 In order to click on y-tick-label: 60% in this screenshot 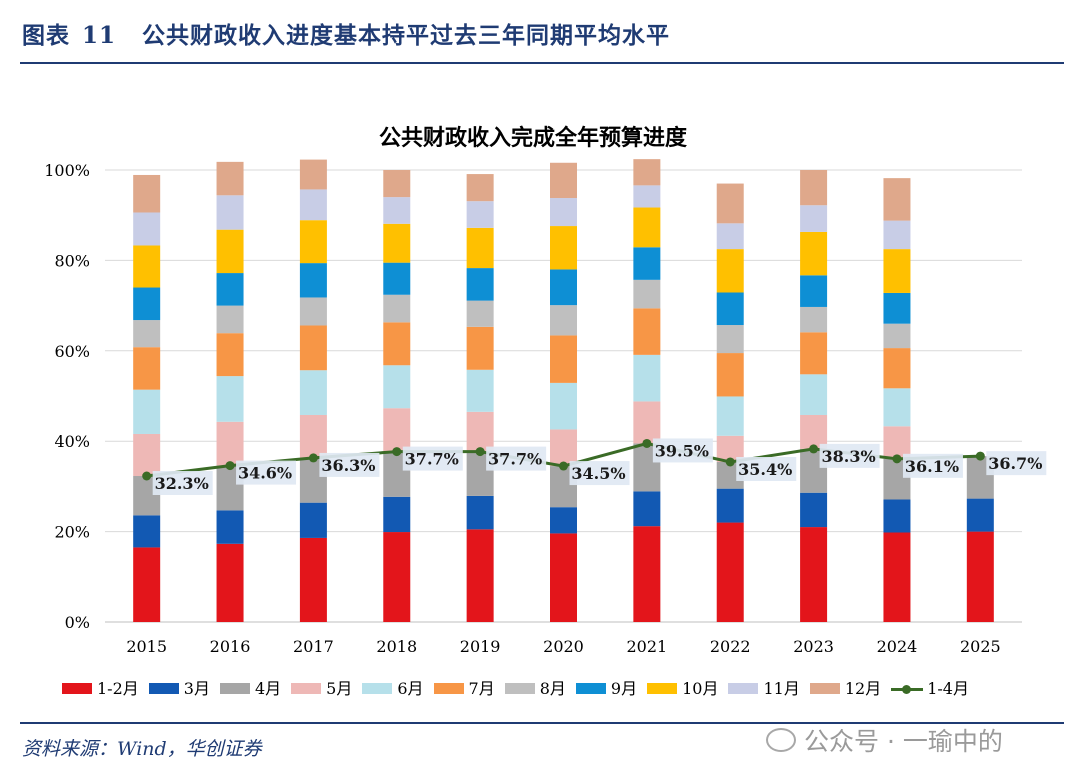, I will do `click(72, 351)`.